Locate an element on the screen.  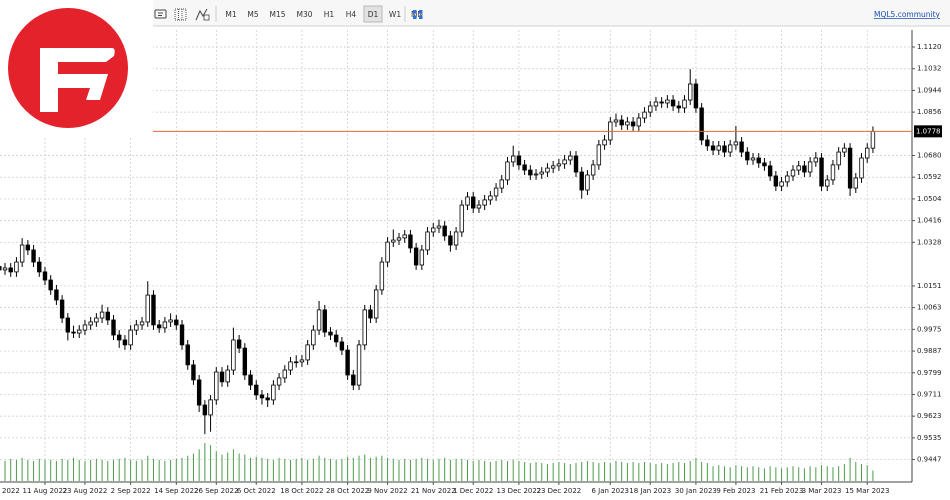
timeframe-button: M5 is located at coordinates (252, 14).